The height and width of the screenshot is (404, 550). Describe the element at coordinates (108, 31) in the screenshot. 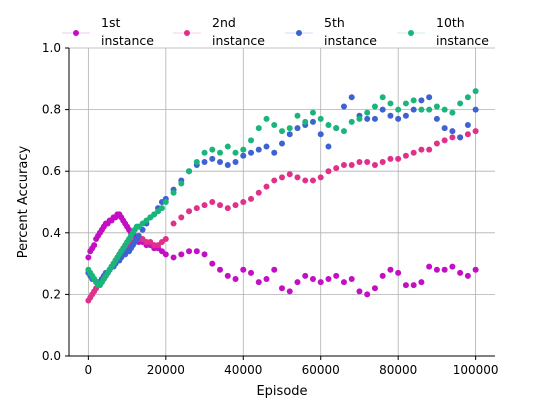

I see `legend-item: 1st instance` at that location.